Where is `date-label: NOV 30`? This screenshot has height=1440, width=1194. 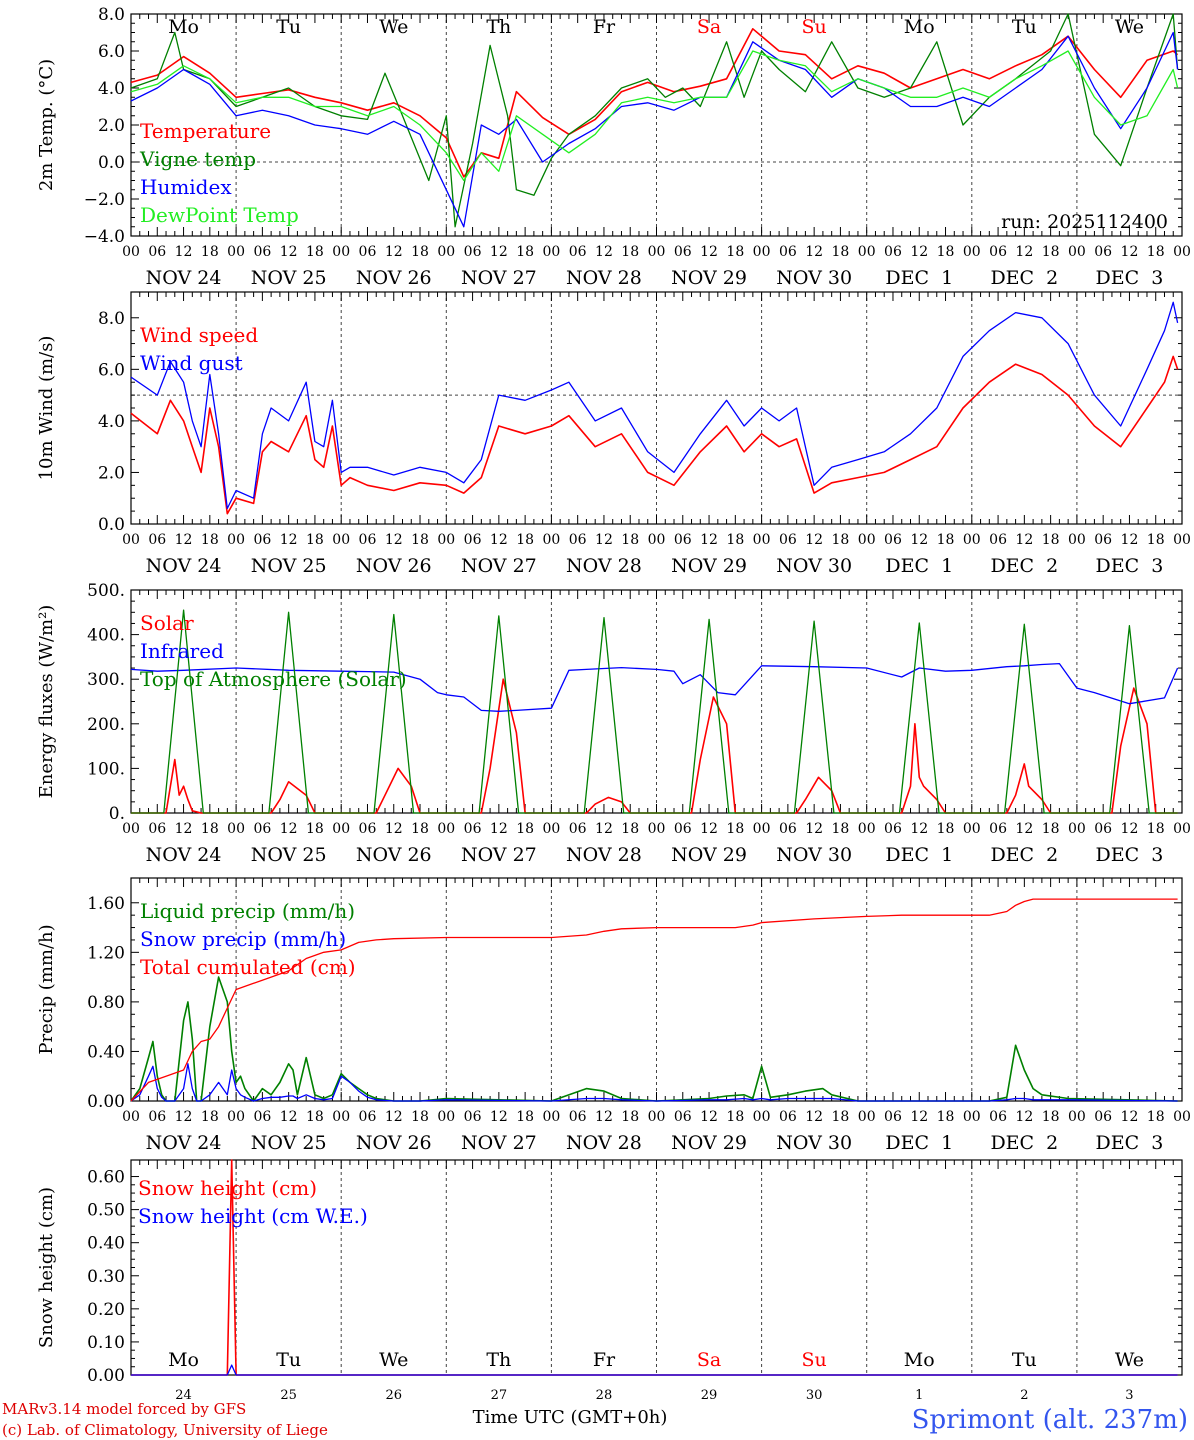 date-label: NOV 30 is located at coordinates (814, 278).